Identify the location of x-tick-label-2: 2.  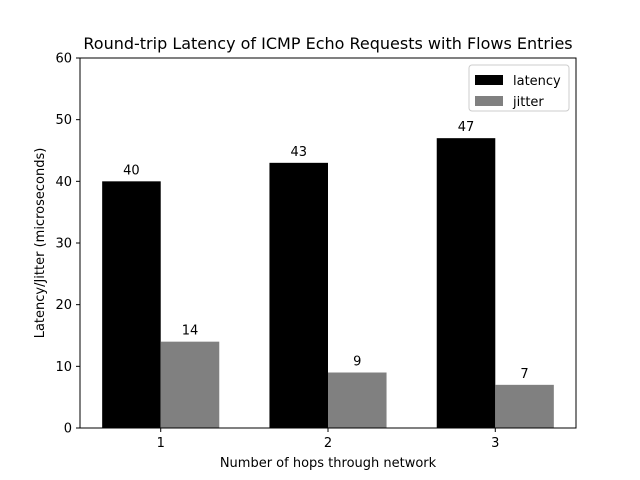
(328, 443).